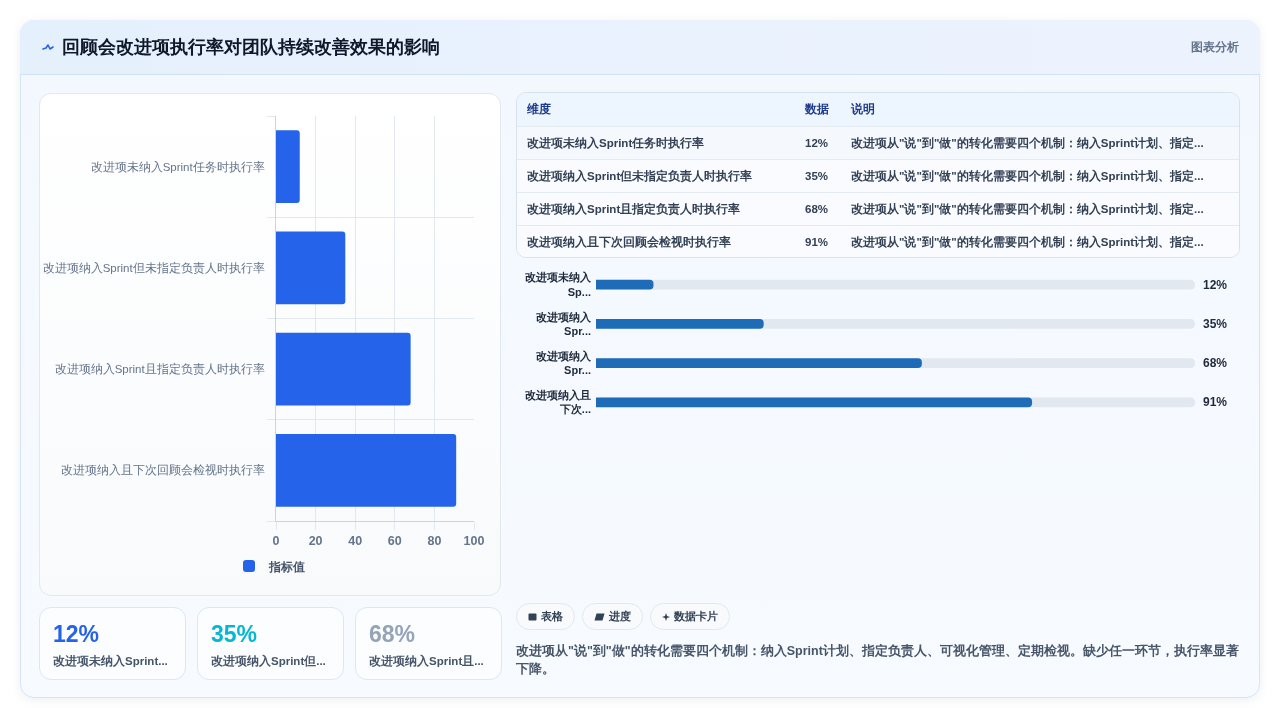  Describe the element at coordinates (177, 166) in the screenshot. I see `y-tick-label: 改进项未纳入Sprint任务时执行率` at that location.